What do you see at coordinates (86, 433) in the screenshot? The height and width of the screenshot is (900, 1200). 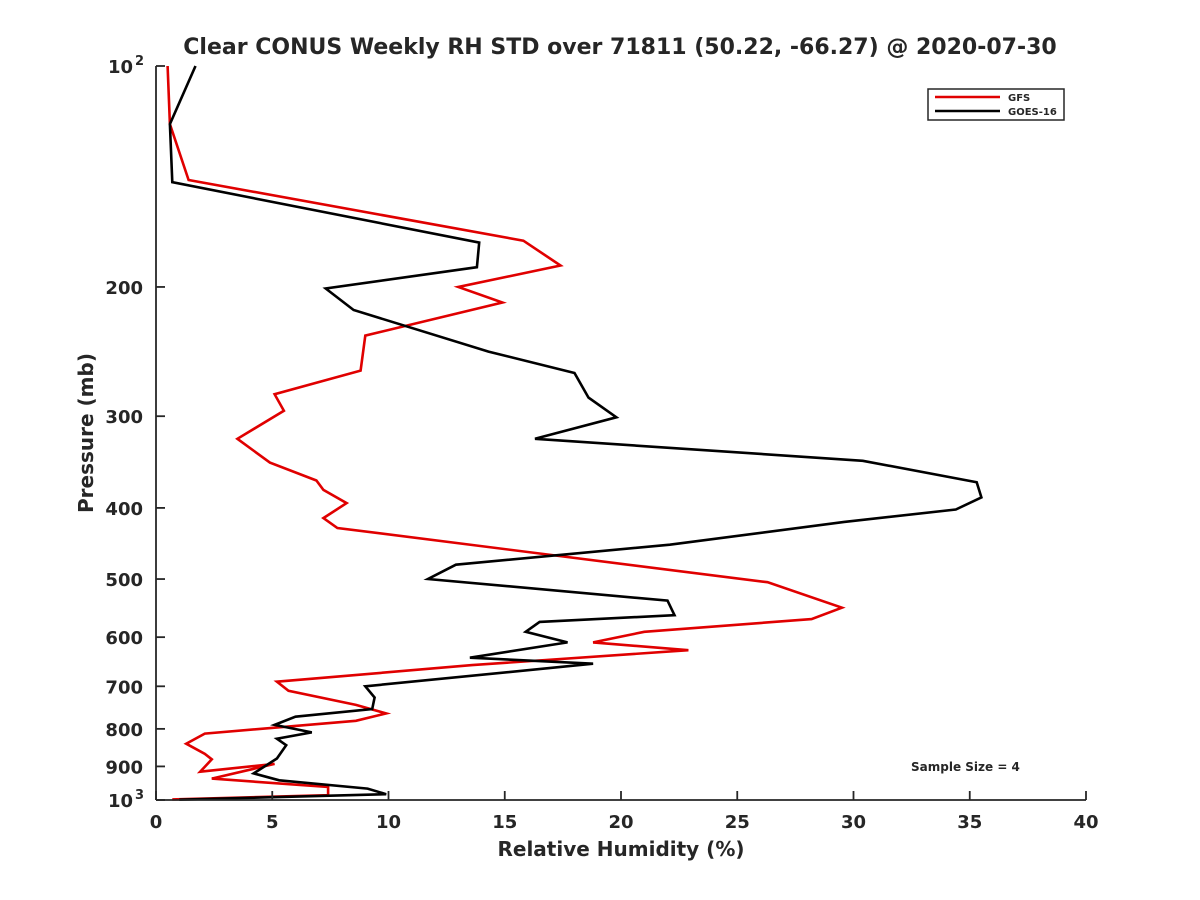 I see `y-axis-label: Pressure (mb)` at bounding box center [86, 433].